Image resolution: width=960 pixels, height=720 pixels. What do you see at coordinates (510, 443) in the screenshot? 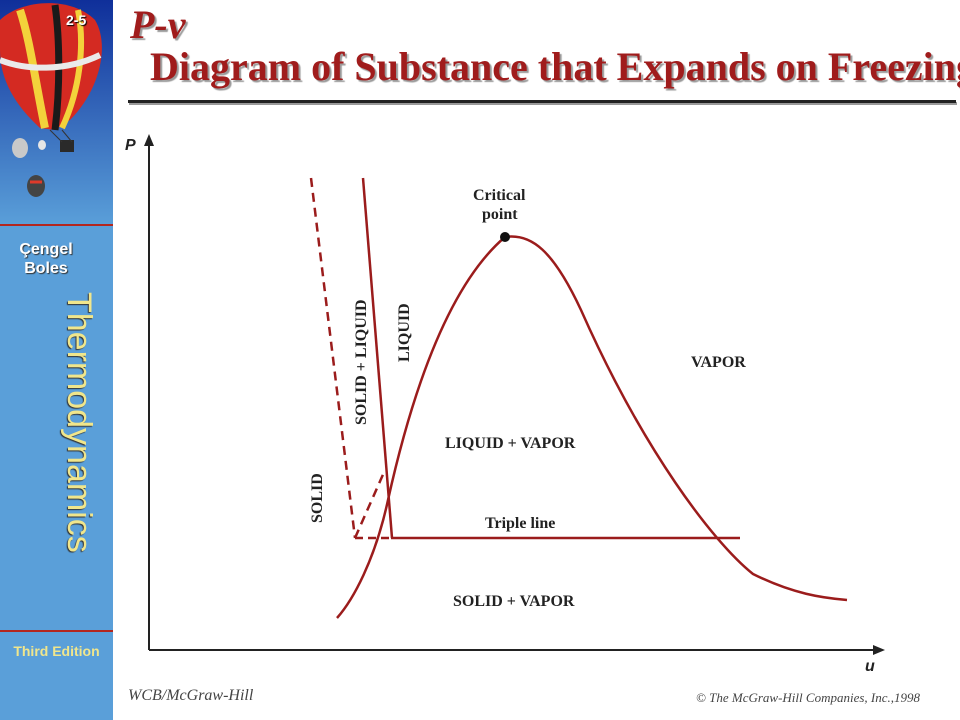
I see `liquid-vapor-label: LIQUID + VAPOR` at bounding box center [510, 443].